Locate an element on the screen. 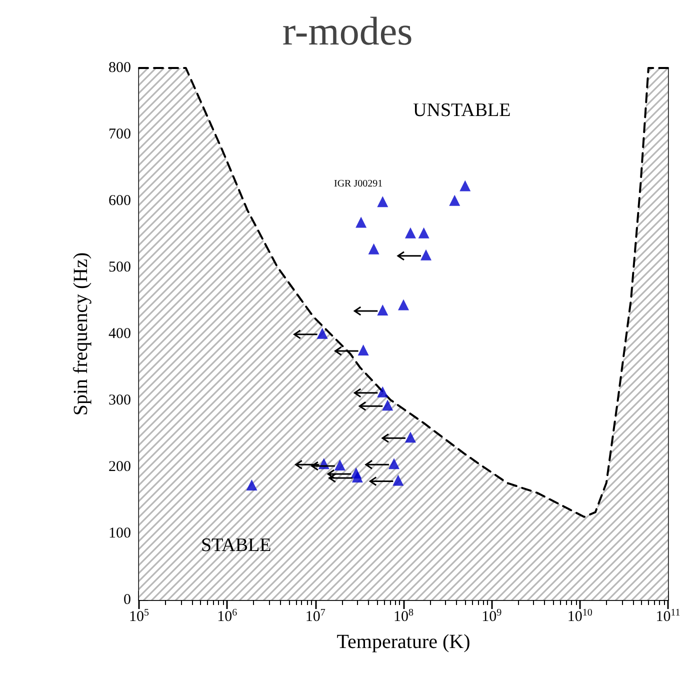 This screenshot has height=695, width=695. chart-title: r-modes is located at coordinates (347, 31).